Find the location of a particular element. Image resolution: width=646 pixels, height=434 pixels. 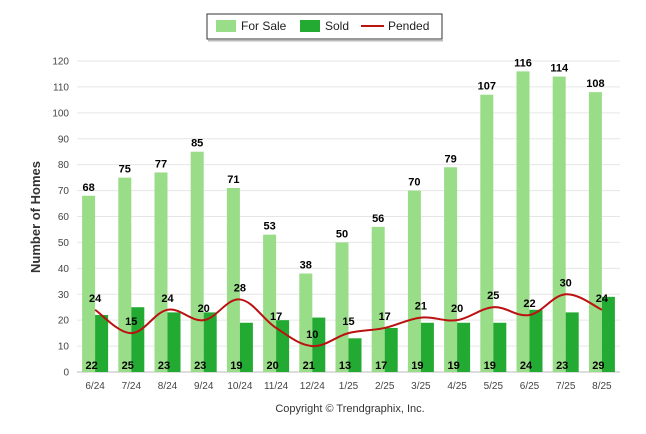

x-tick-label: 10/24 is located at coordinates (239, 386).